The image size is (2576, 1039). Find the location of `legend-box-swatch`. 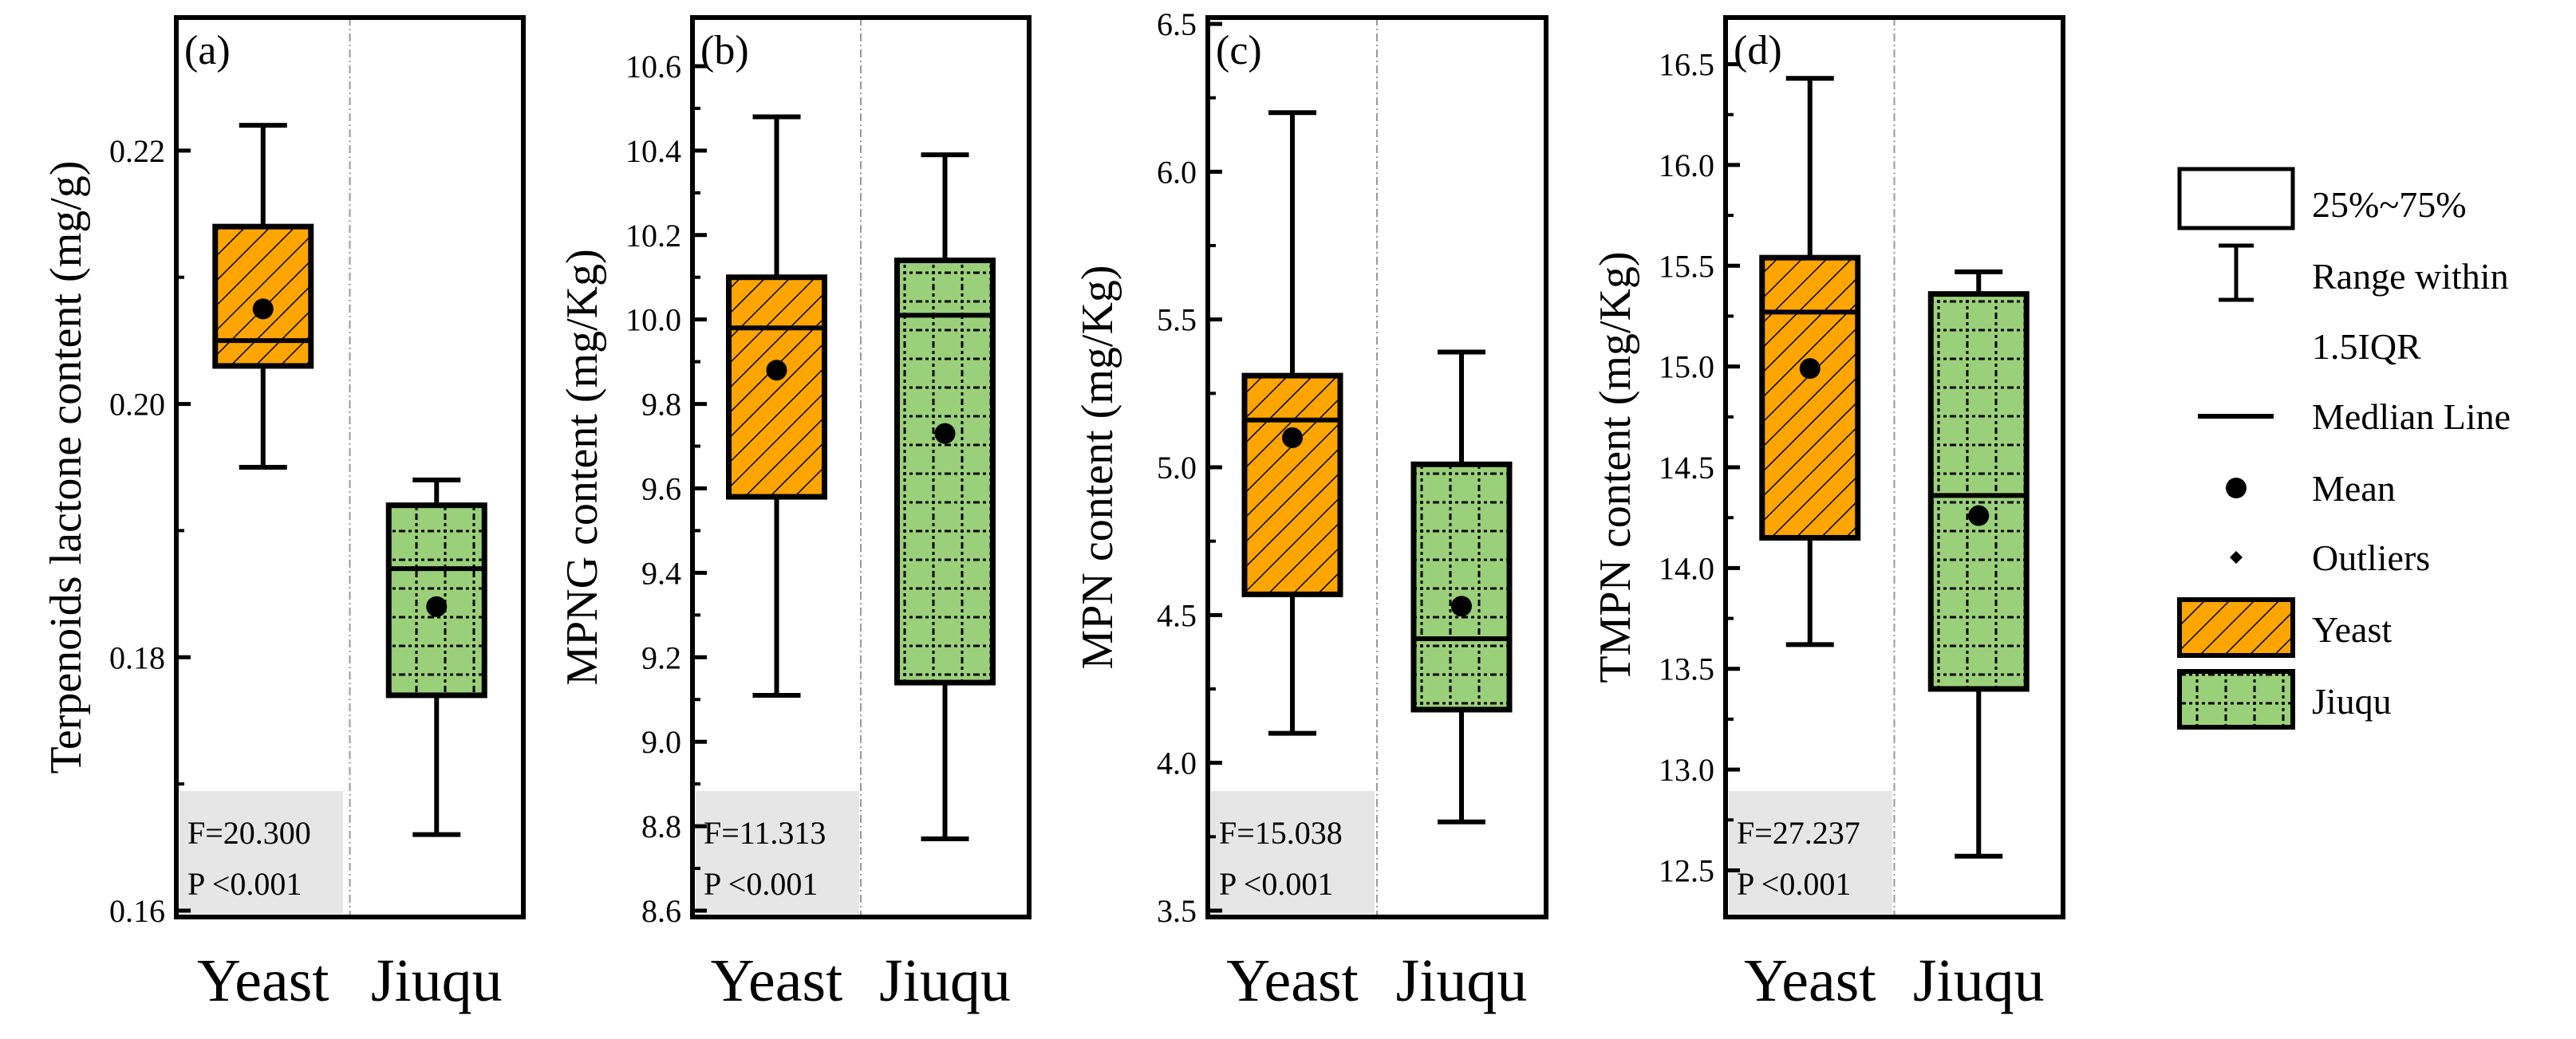

legend-box-swatch is located at coordinates (2236, 198).